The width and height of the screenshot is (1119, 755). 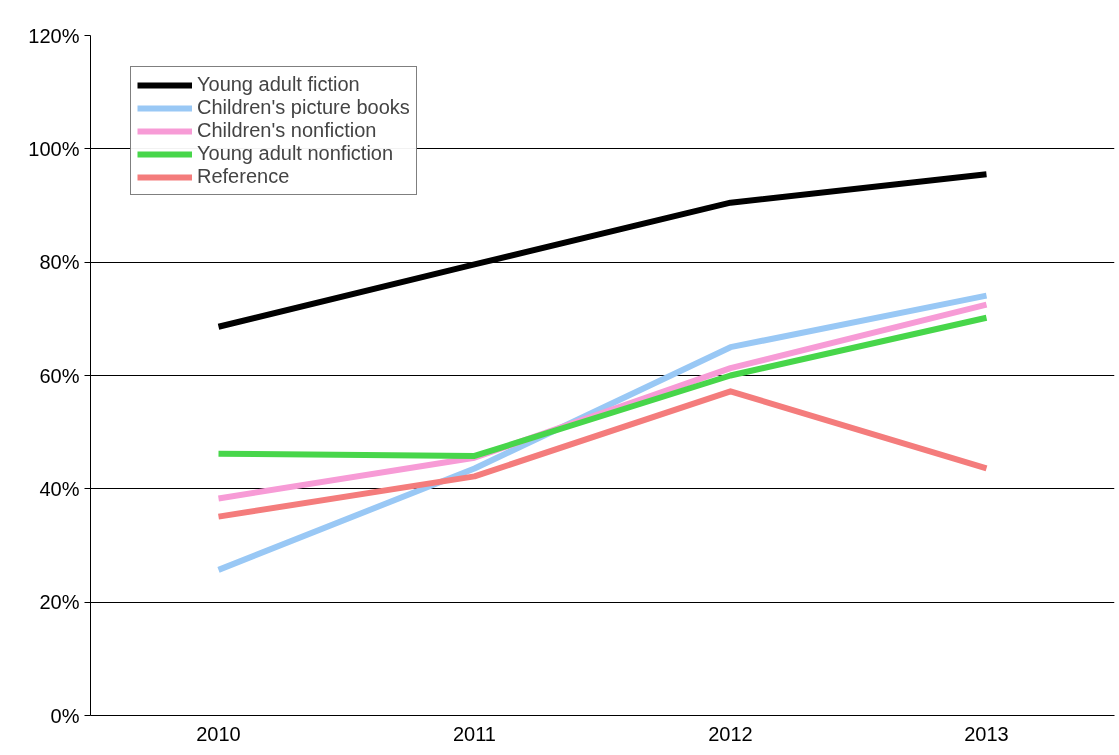 What do you see at coordinates (59, 375) in the screenshot?
I see `y-tick-label: 60%` at bounding box center [59, 375].